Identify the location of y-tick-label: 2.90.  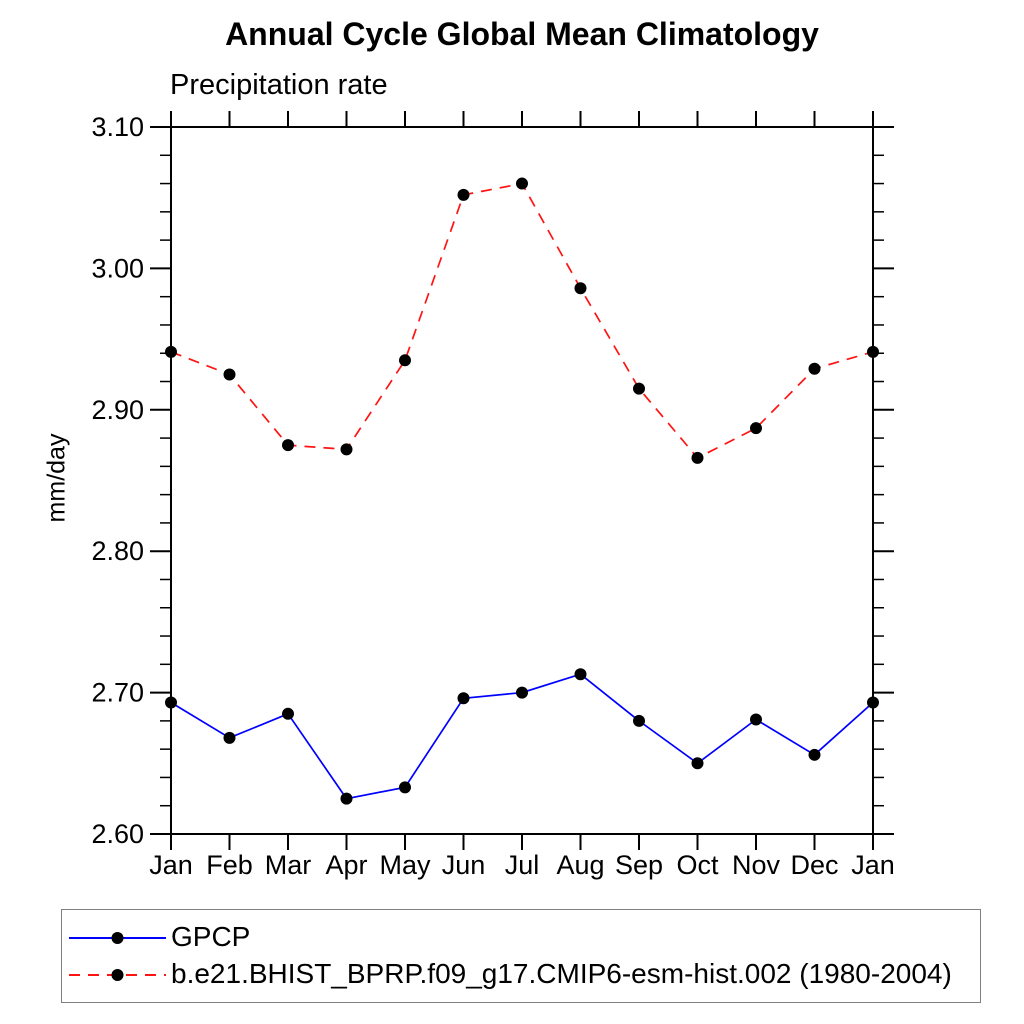
(117, 410).